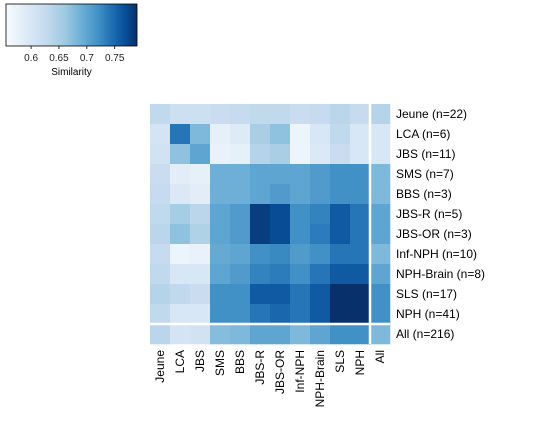 The width and height of the screenshot is (533, 439). I want to click on row-label: Inf-NPH (n=10), so click(436, 254).